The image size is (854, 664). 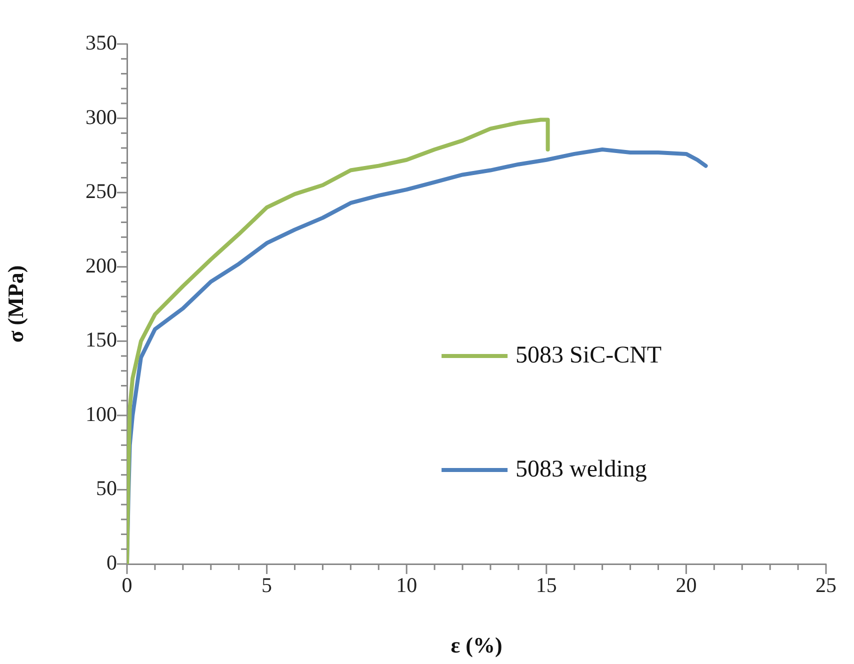 I want to click on y-tick-label: 50, so click(x=106, y=488).